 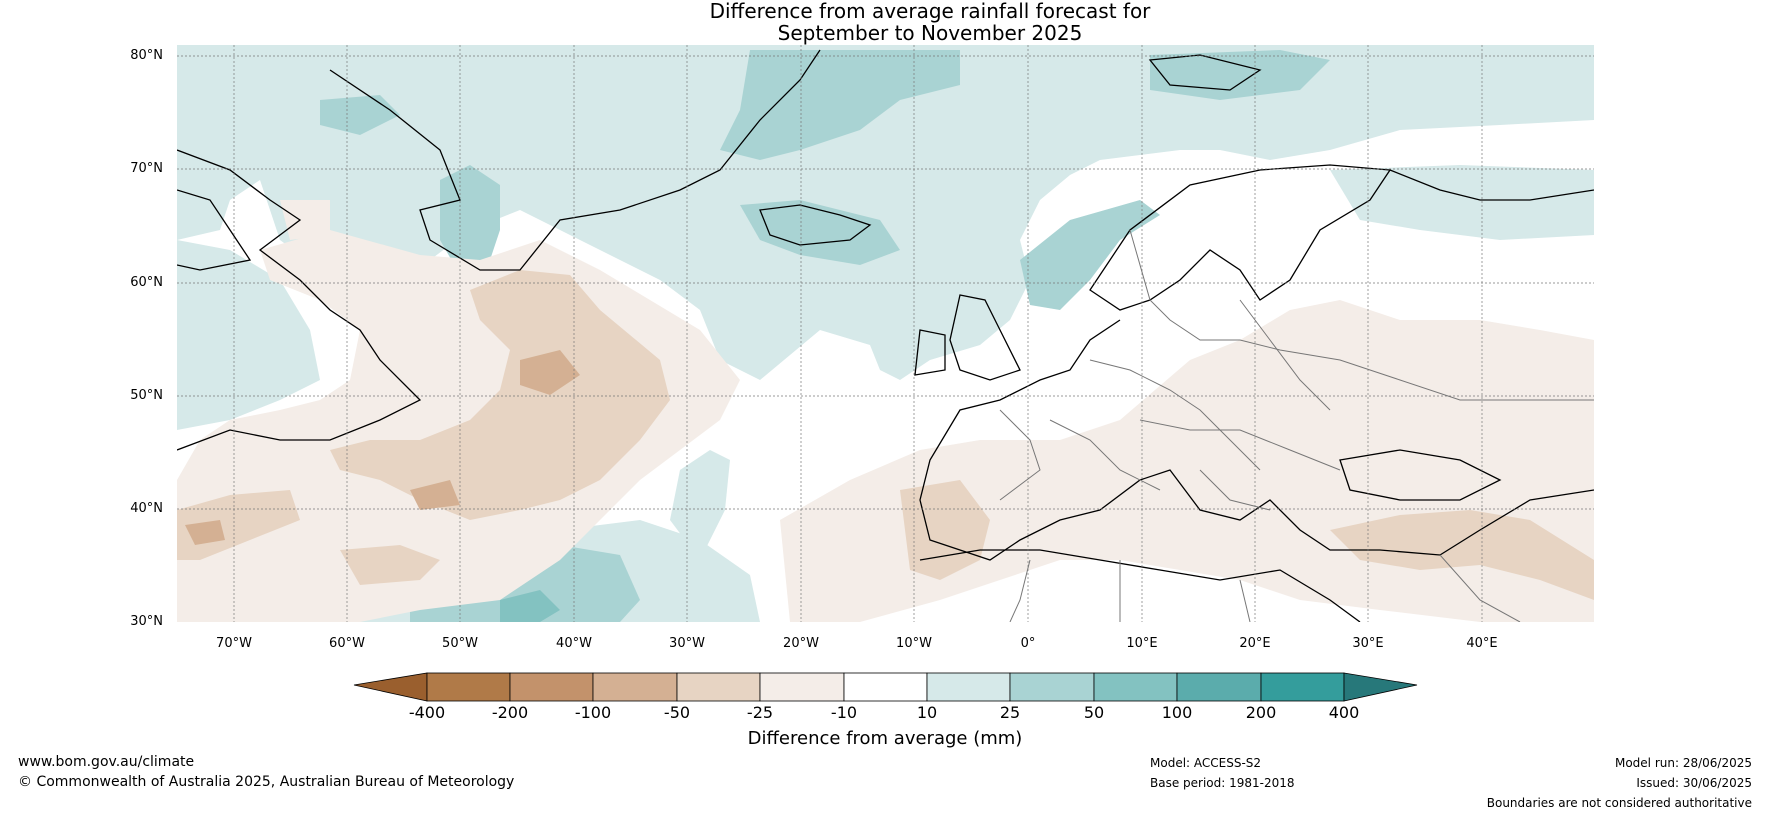 I want to click on dry-area-atlantic-core, so click(x=550, y=372).